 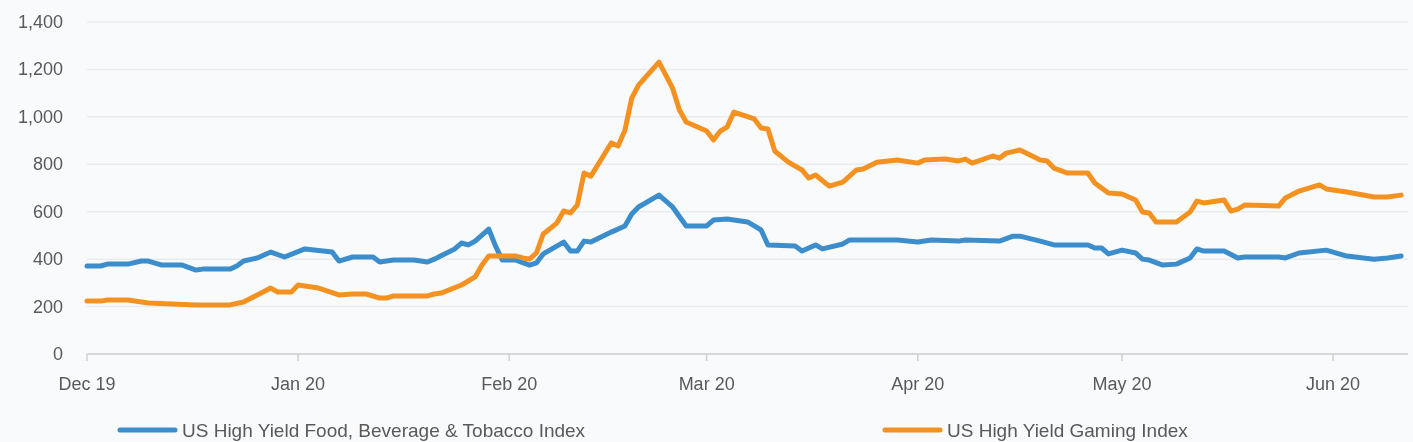 I want to click on legend-label: US High Yield Food, Beverage & Tobacco Index, so click(x=384, y=430).